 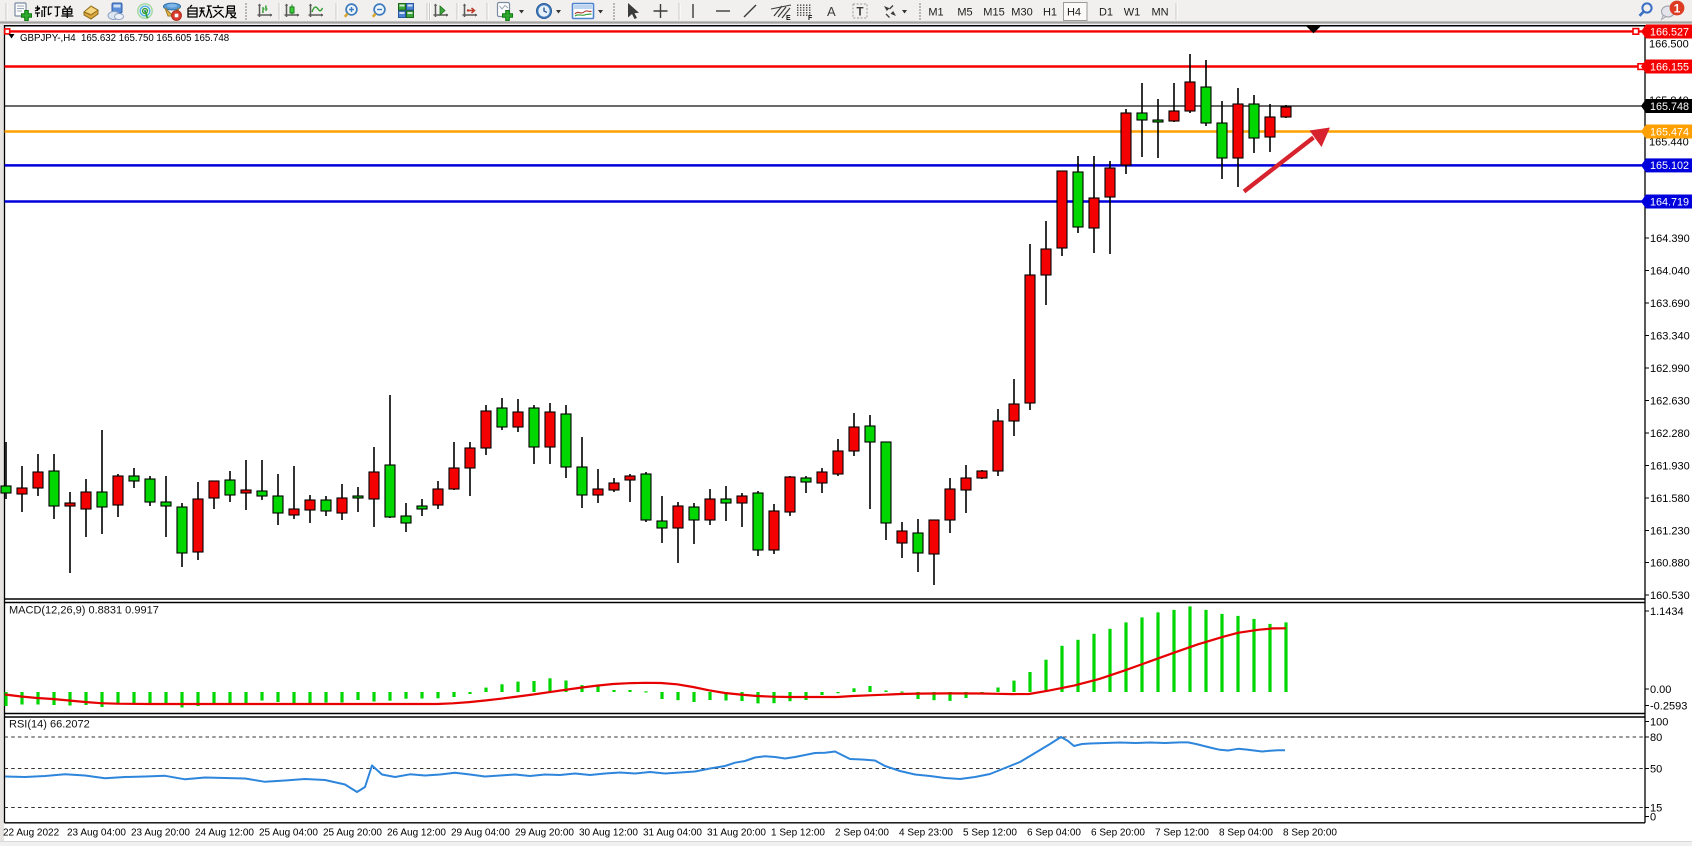 What do you see at coordinates (1246, 833) in the screenshot?
I see `svg-text: 8 Sep 04:00` at bounding box center [1246, 833].